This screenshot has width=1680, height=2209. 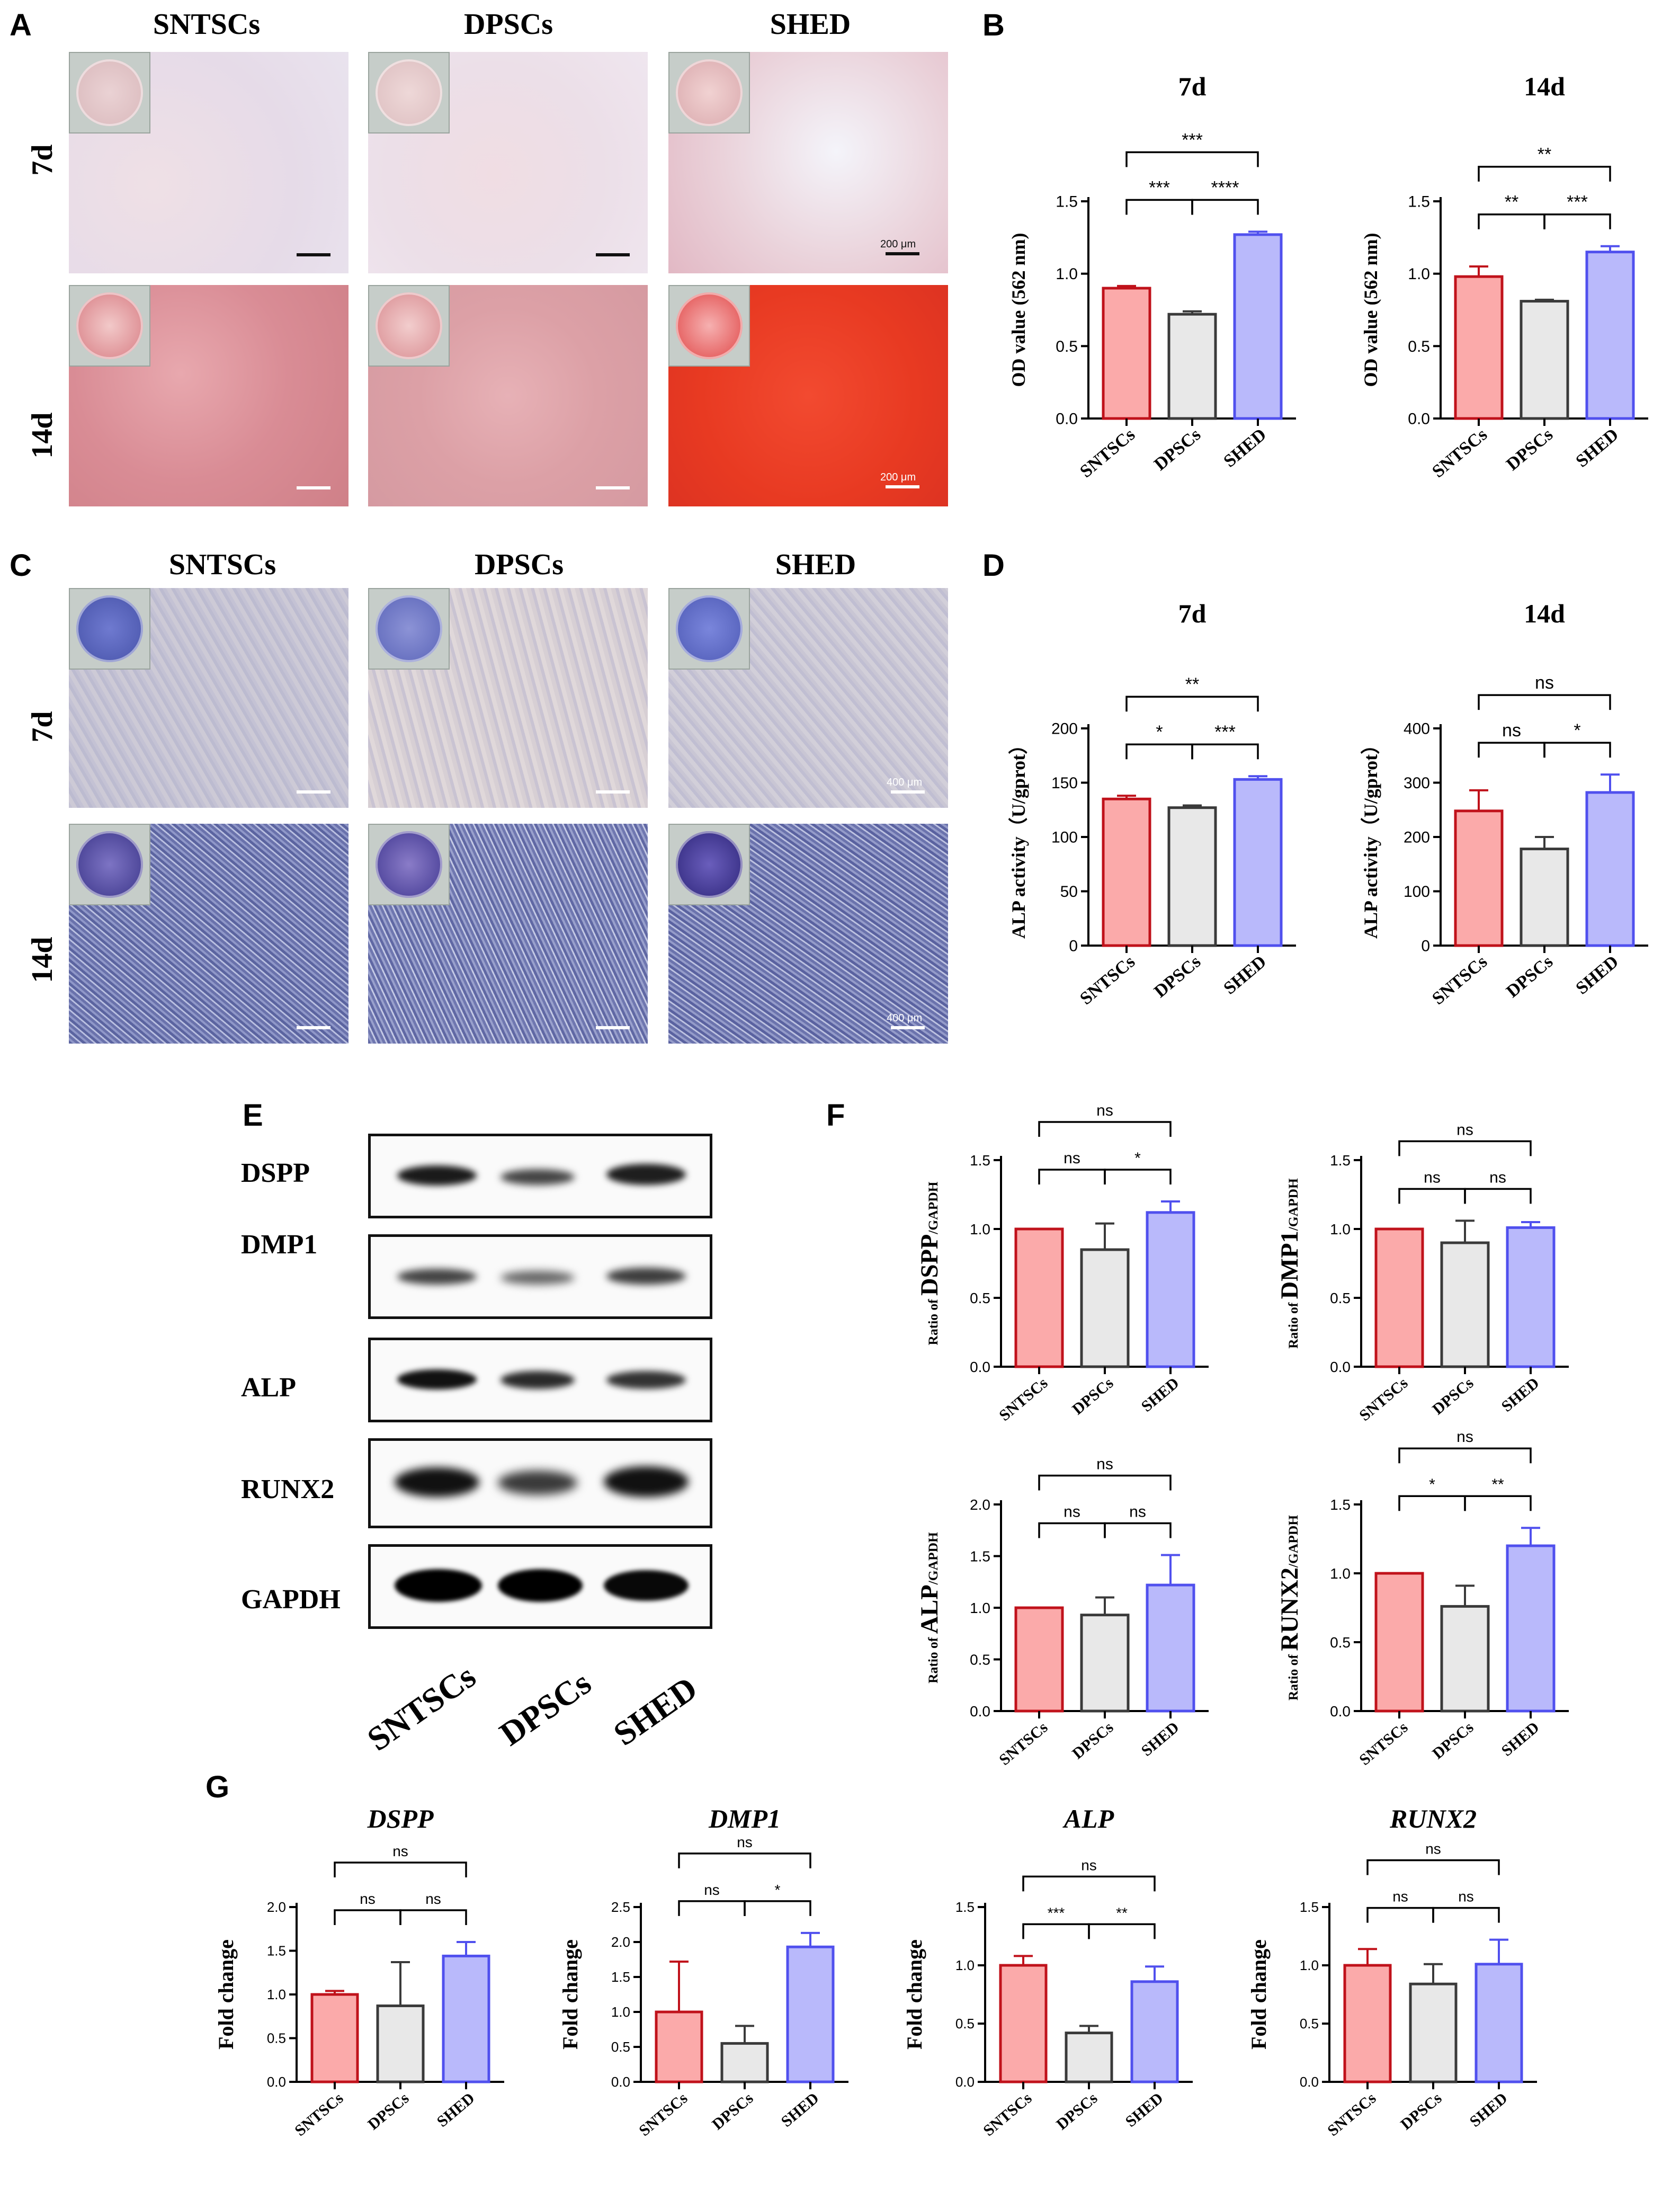 What do you see at coordinates (929, 1265) in the screenshot?
I see `y-axis-label-part: DSPP` at bounding box center [929, 1265].